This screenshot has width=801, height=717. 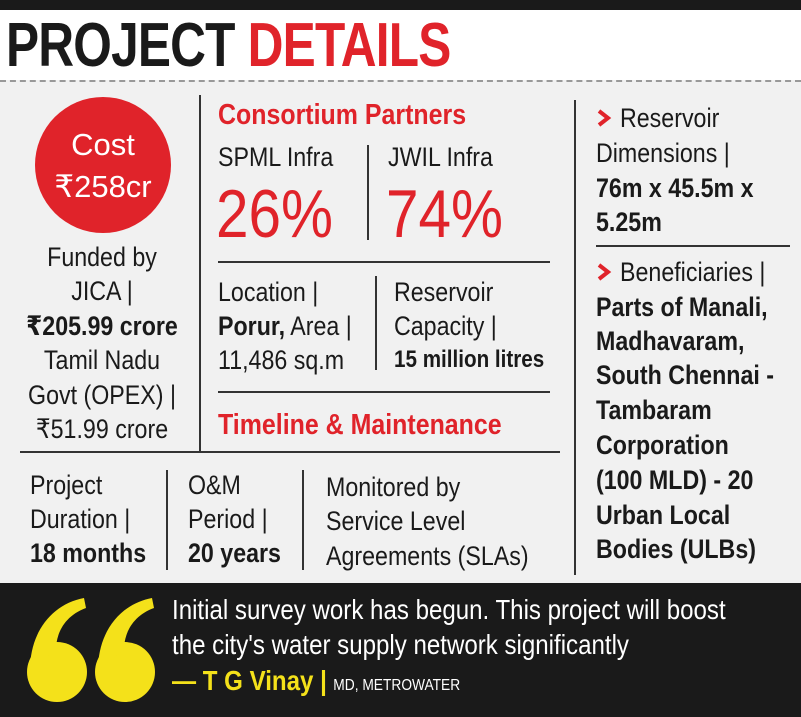 I want to click on beneficiaries-value: Tambaram, so click(x=654, y=410).